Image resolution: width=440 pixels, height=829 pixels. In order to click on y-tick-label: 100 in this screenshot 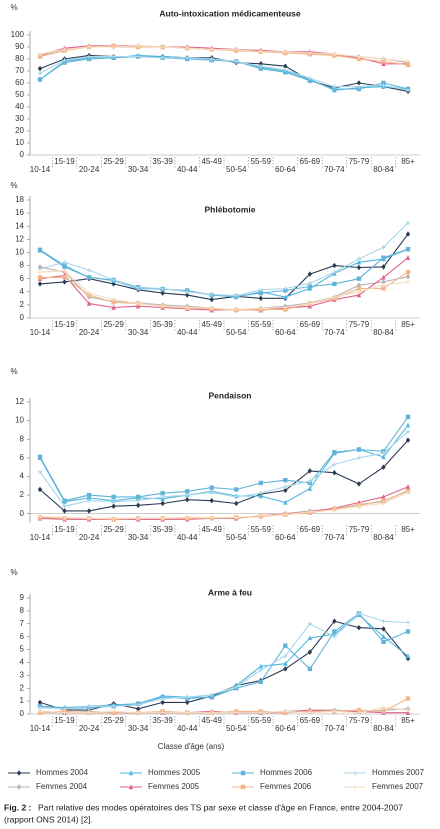, I will do `click(18, 34)`.